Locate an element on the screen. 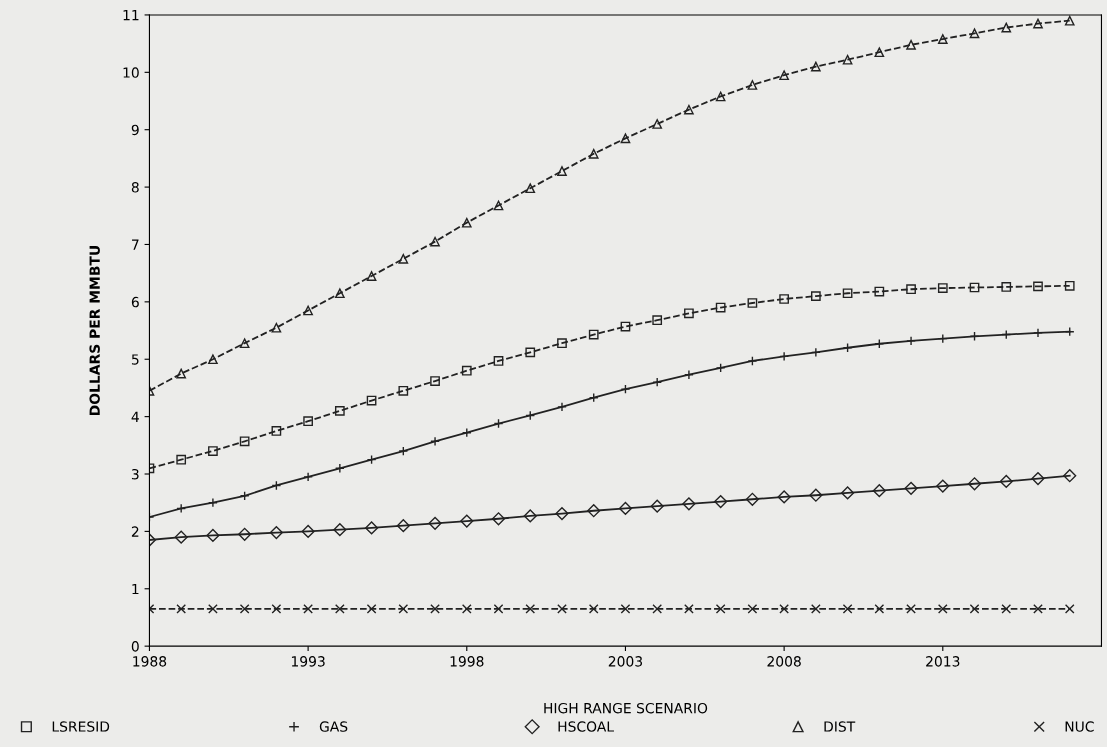  y-tick-label: 0 is located at coordinates (135, 646).